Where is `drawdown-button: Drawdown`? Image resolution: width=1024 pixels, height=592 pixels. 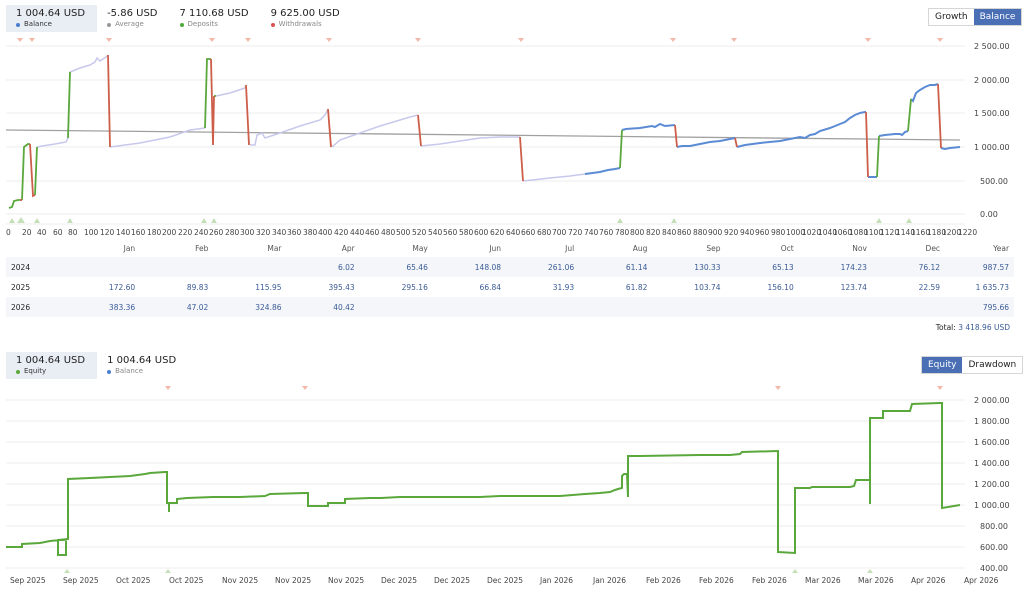 drawdown-button: Drawdown is located at coordinates (992, 365).